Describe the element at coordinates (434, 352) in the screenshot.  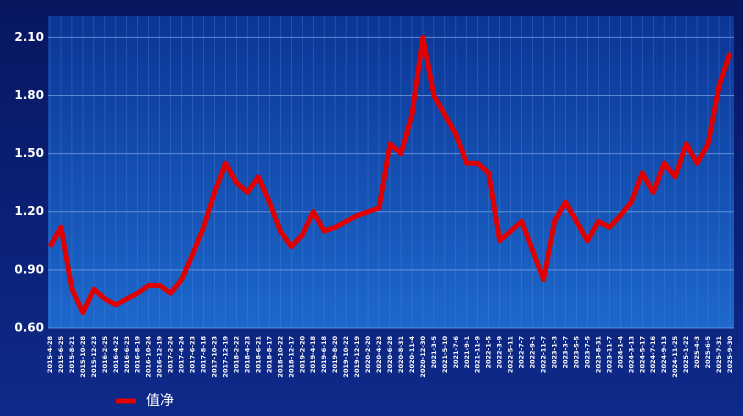
I see `x-tick-label: 2021-3-5` at that location.